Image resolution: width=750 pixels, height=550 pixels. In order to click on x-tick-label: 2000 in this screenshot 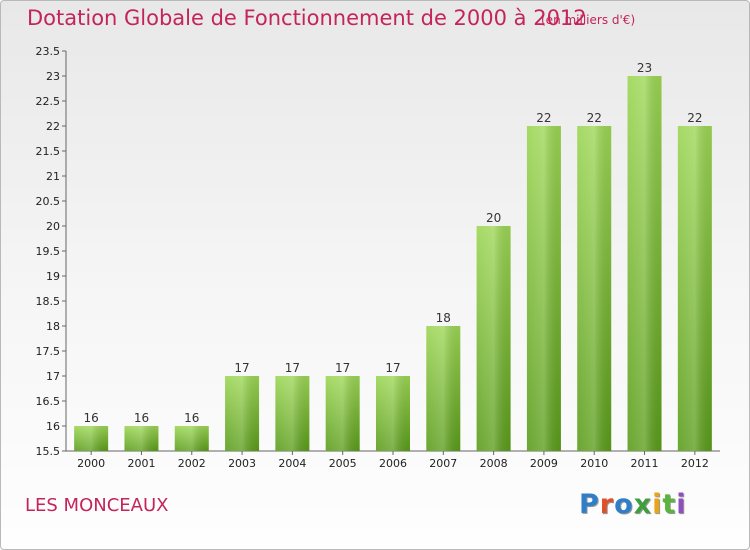, I will do `click(91, 463)`.